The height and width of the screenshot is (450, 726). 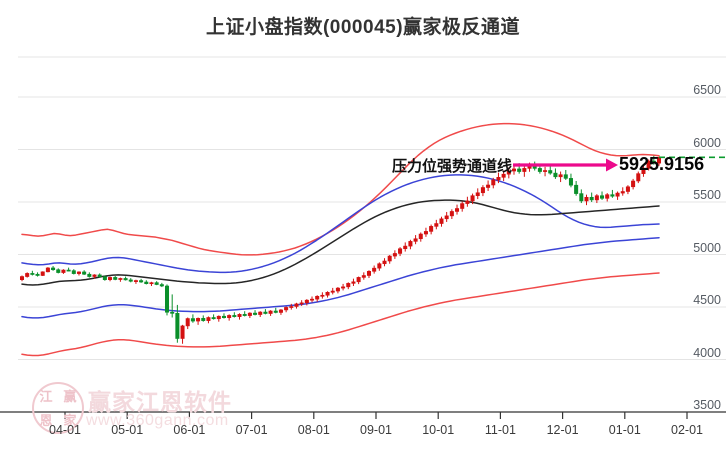 What do you see at coordinates (70, 396) in the screenshot?
I see `seal-char-3: 赢` at bounding box center [70, 396].